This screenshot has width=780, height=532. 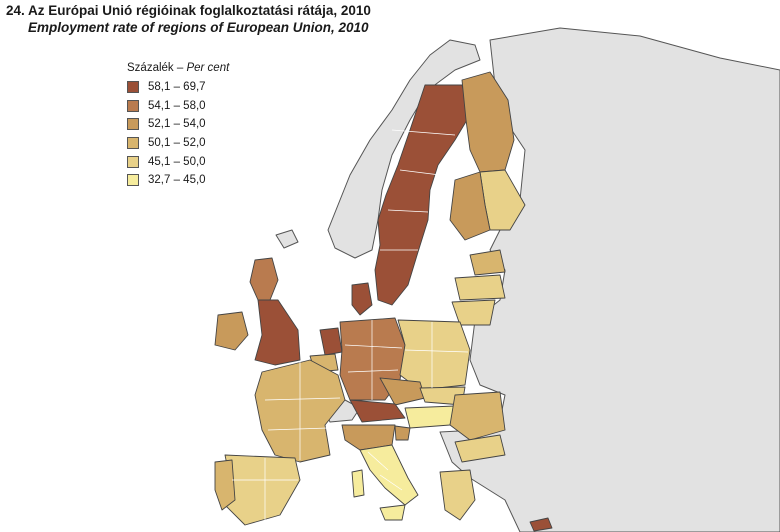 What do you see at coordinates (331, 341) in the screenshot?
I see `region-netherlands` at bounding box center [331, 341].